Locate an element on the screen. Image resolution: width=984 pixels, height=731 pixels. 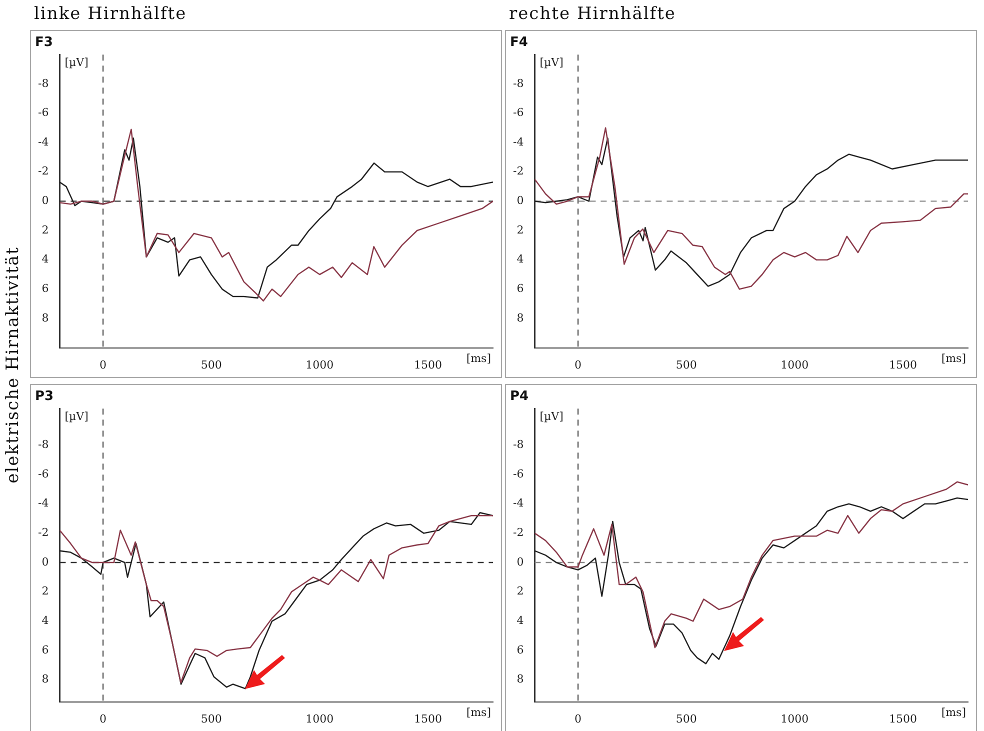
text: rechte Hirnhälfte is located at coordinates (592, 14).